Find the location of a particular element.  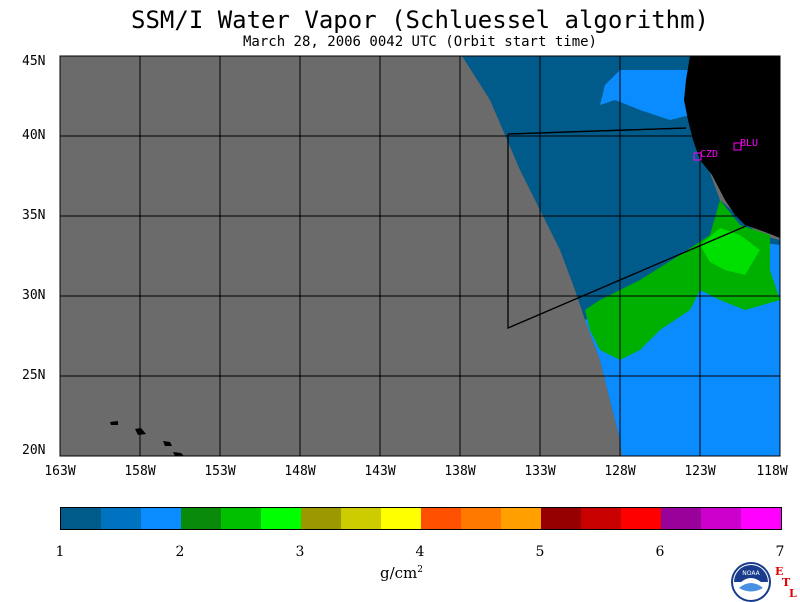

lon-label: 158W is located at coordinates (140, 471).